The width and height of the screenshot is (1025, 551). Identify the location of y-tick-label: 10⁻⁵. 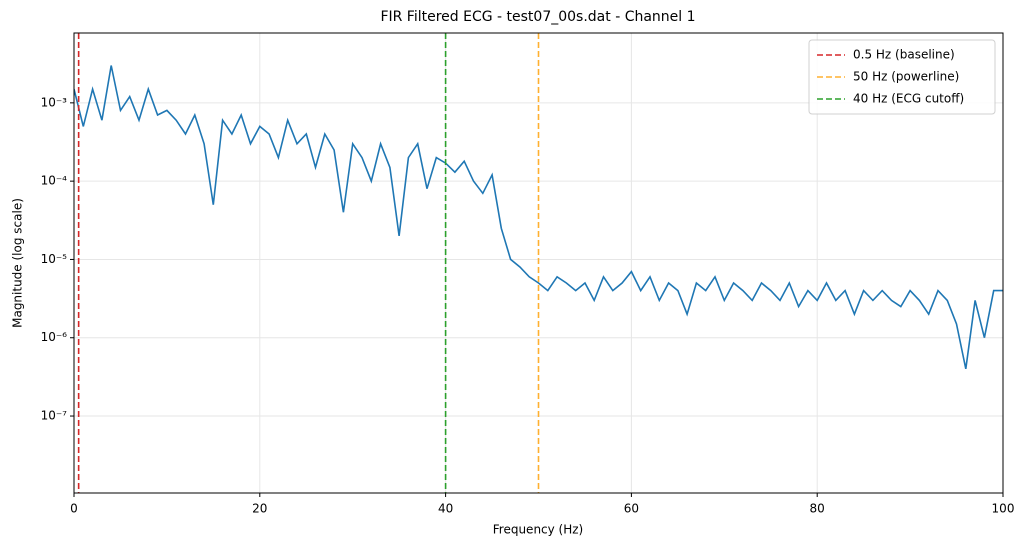
(54, 259).